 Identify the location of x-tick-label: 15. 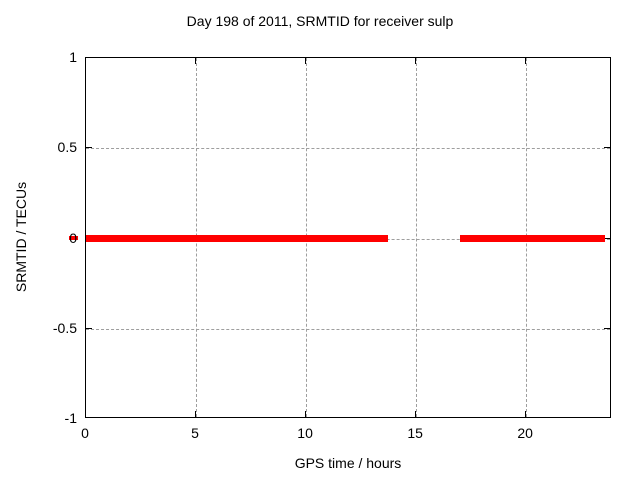
(415, 433).